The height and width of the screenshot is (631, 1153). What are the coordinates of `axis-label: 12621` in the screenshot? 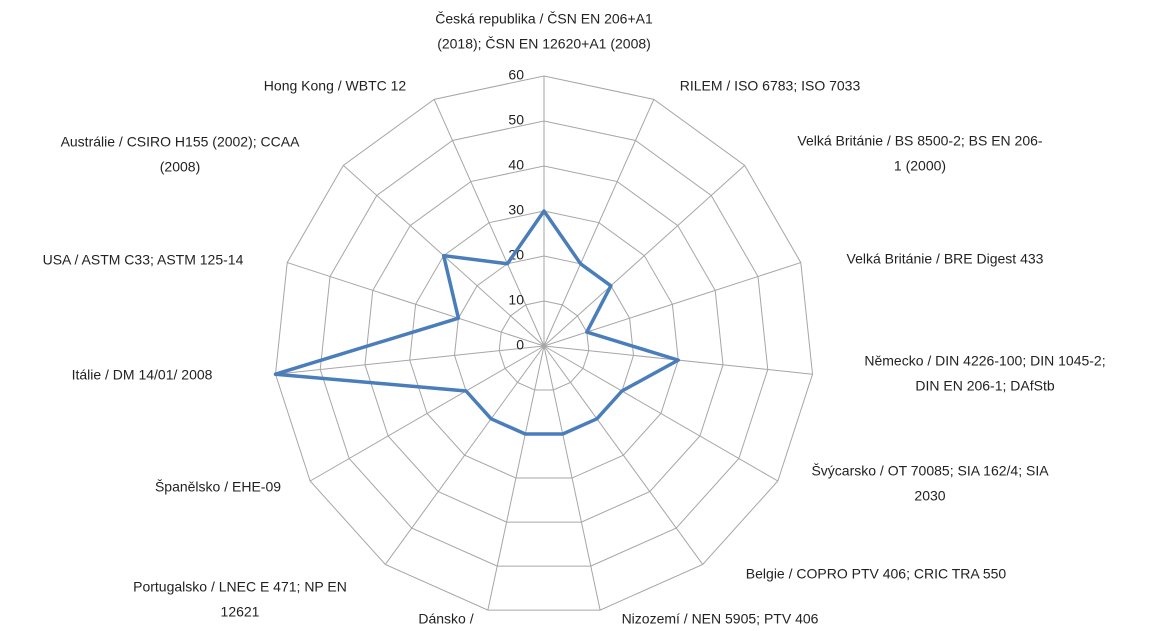 It's located at (240, 612).